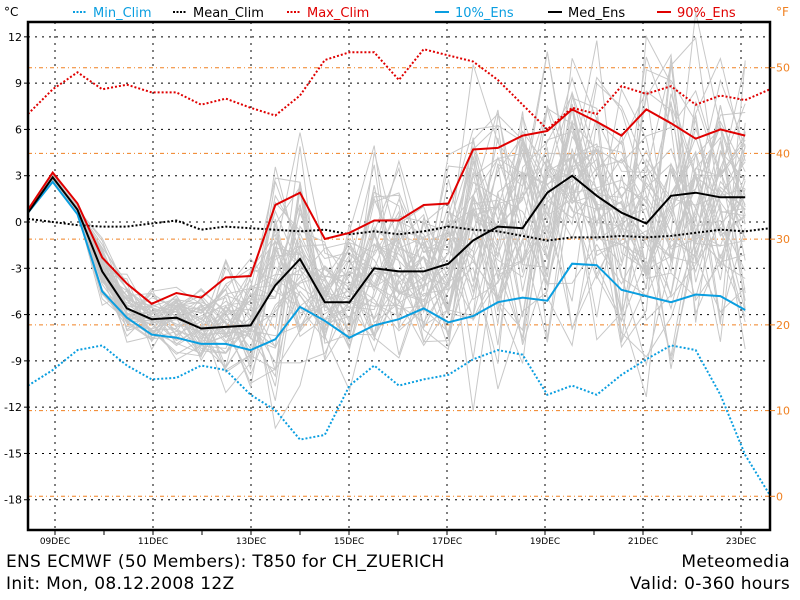 This screenshot has height=600, width=800. Describe the element at coordinates (735, 562) in the screenshot. I see `source-label: Meteomedia` at that location.